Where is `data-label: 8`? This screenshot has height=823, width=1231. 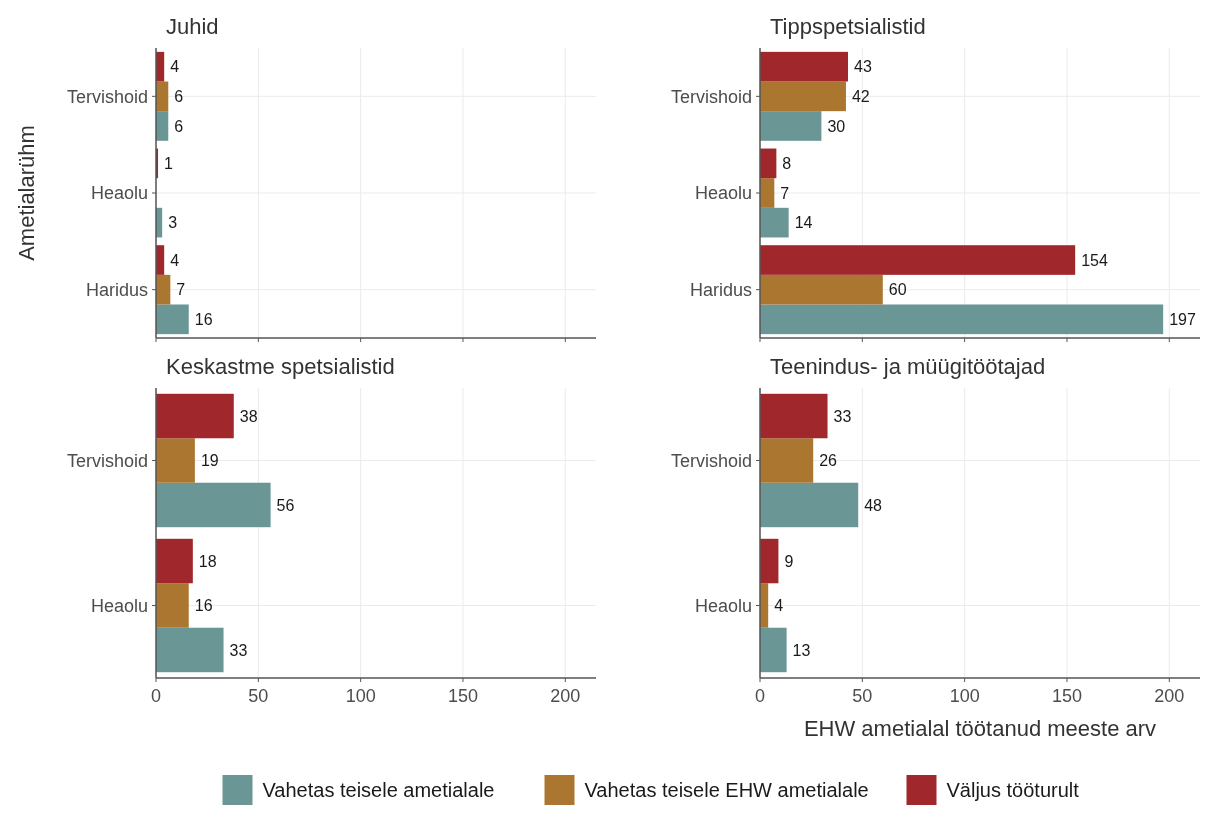
data-label: 8 is located at coordinates (787, 163).